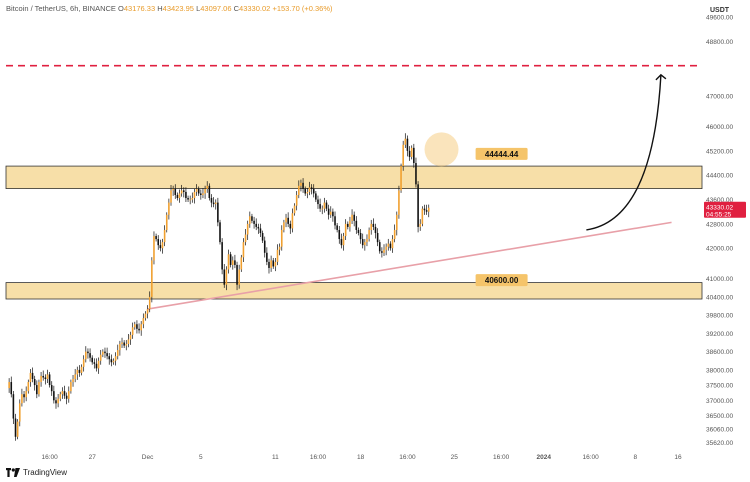 This screenshot has height=482, width=750. Describe the element at coordinates (49, 457) in the screenshot. I see `x-tick-label: 16:00` at that location.